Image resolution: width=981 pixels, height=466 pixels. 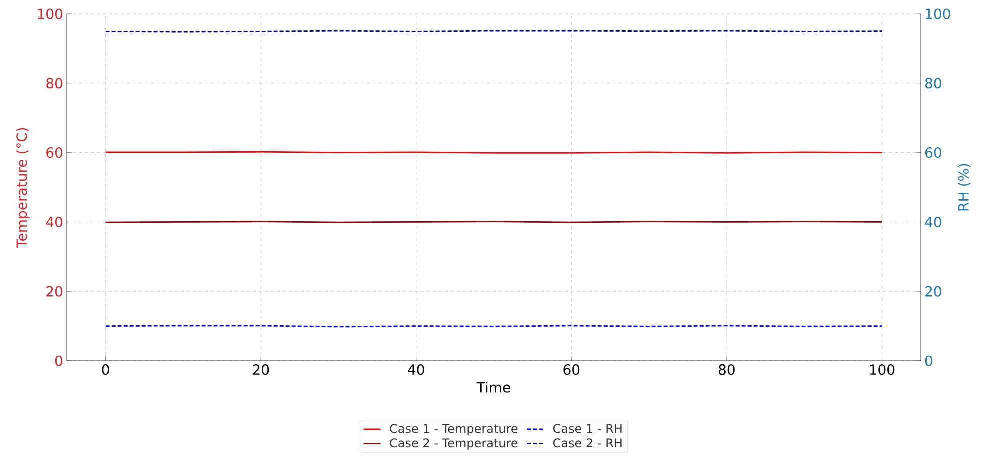 What do you see at coordinates (882, 370) in the screenshot?
I see `x-tick-label: 100` at bounding box center [882, 370].